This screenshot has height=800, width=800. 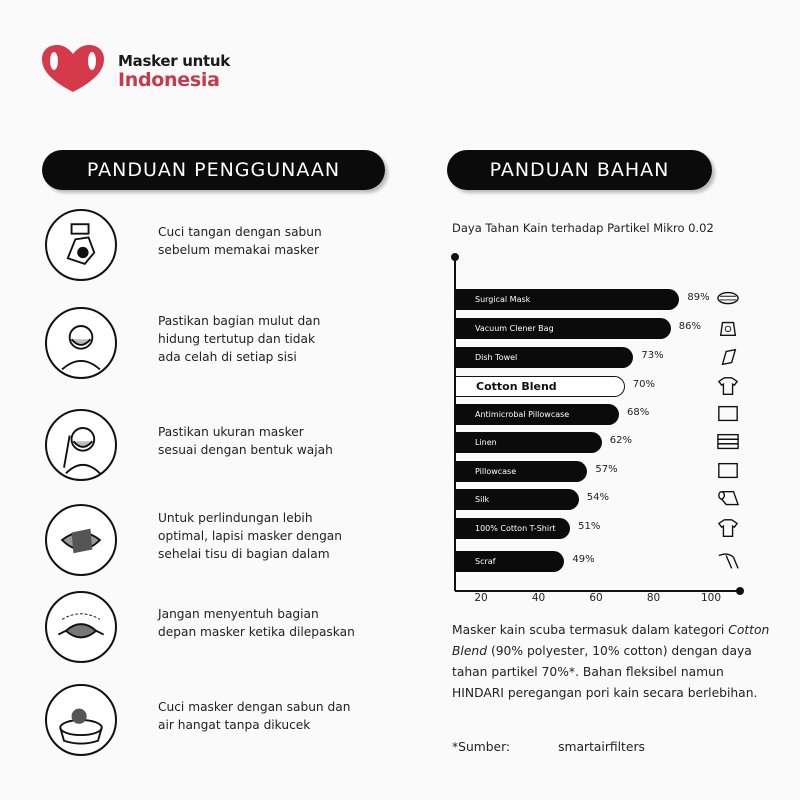 What do you see at coordinates (611, 640) in the screenshot?
I see `description-italic: Cotton Blend` at bounding box center [611, 640].